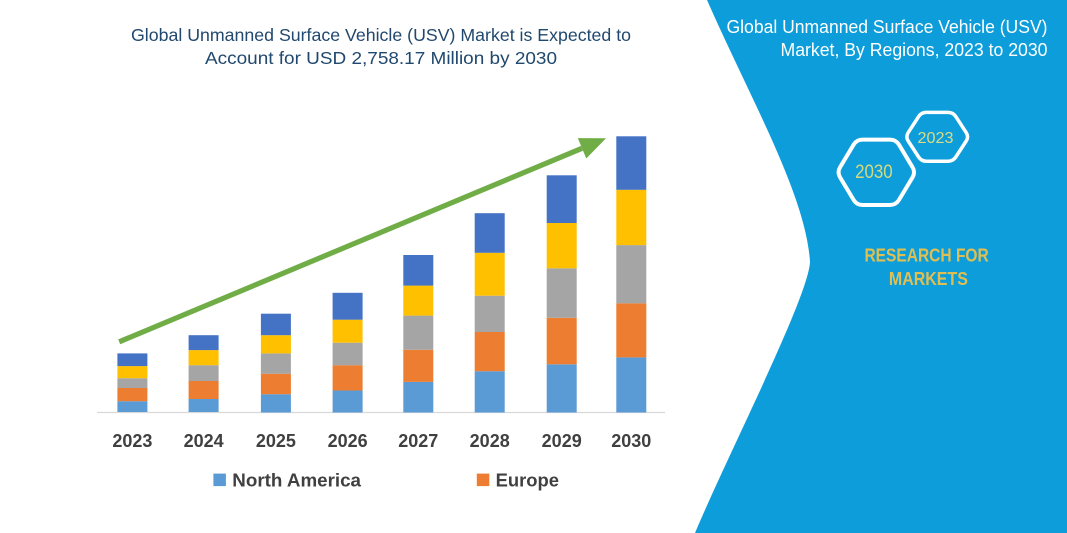  I want to click on svg-text:Account for USD 2,758.17 Milli: Account for USD 2,758.17 Million by 2030, so click(381, 58).